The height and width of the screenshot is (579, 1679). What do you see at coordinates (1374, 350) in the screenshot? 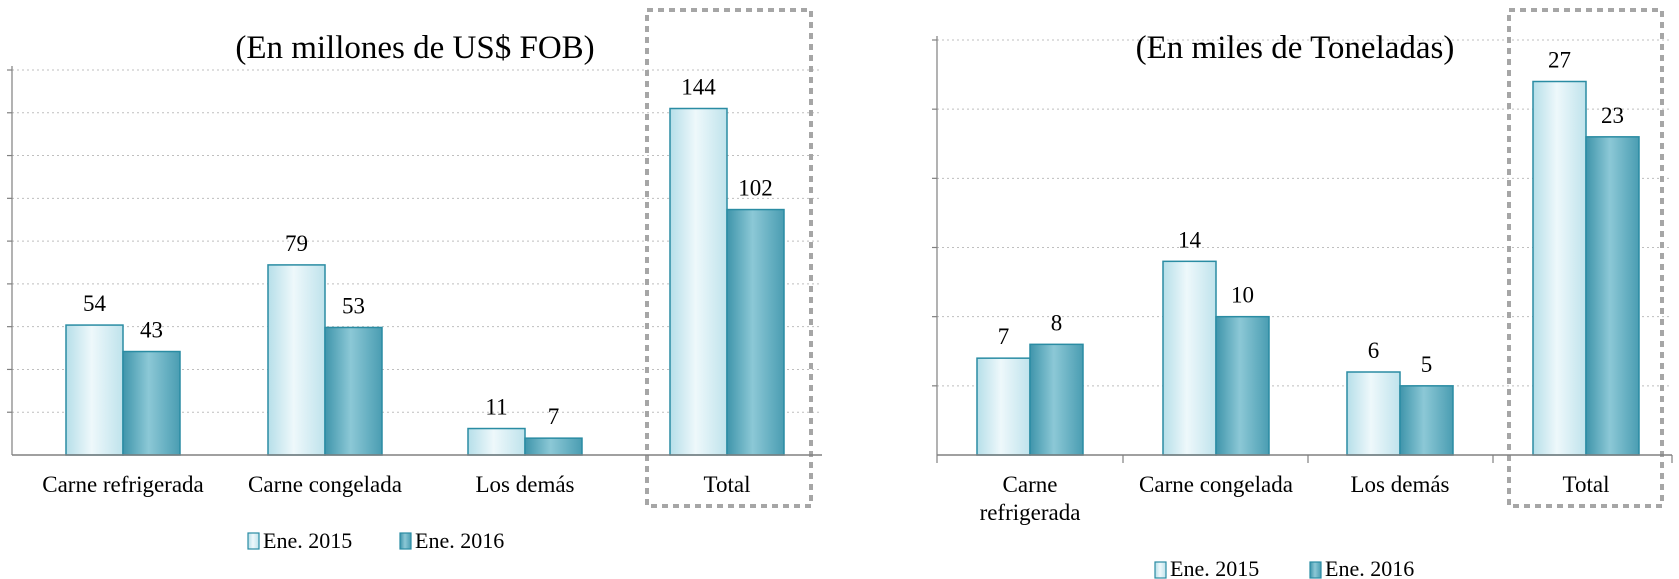
I see `data-label: 6` at bounding box center [1374, 350].